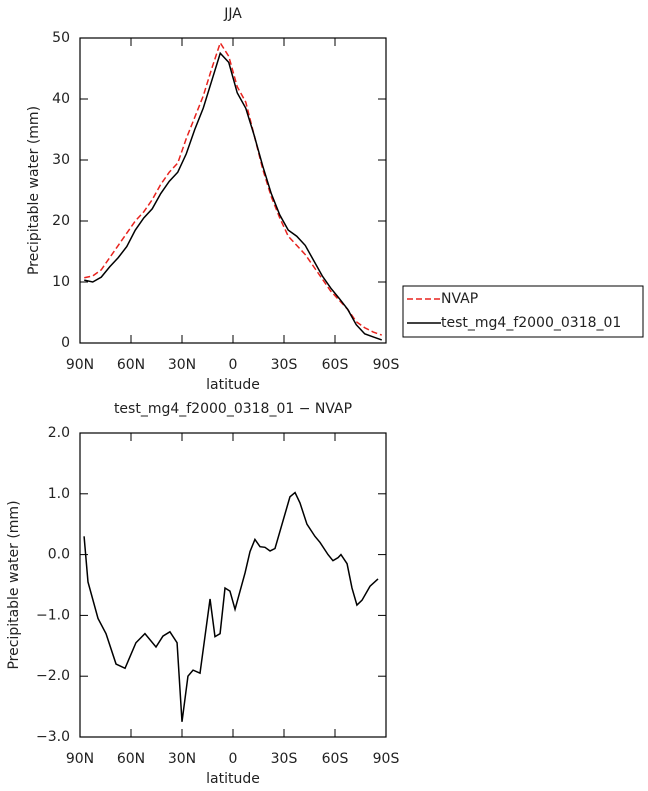 This screenshot has height=791, width=648. Describe the element at coordinates (232, 14) in the screenshot. I see `chart-title: JJA` at that location.